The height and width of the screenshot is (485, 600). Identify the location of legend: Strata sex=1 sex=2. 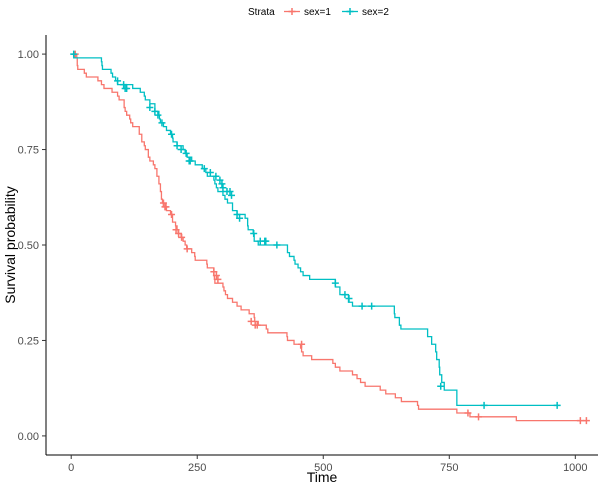
(318, 12).